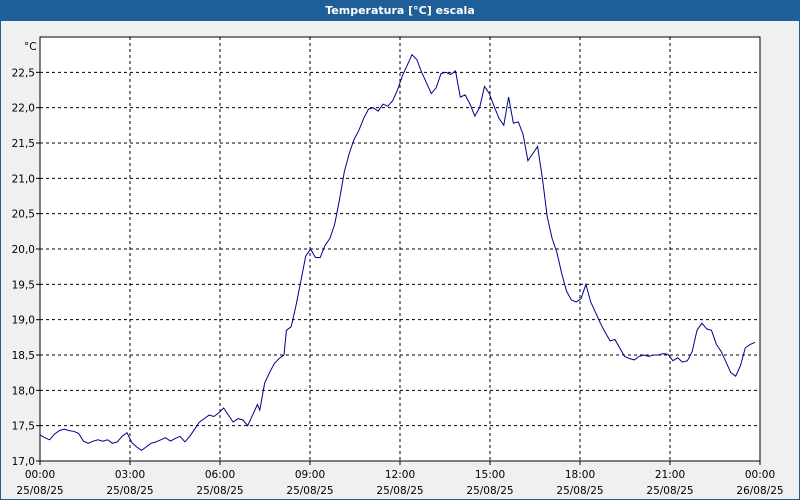 The width and height of the screenshot is (800, 500). I want to click on y-tick-label: 17,0, so click(23, 462).